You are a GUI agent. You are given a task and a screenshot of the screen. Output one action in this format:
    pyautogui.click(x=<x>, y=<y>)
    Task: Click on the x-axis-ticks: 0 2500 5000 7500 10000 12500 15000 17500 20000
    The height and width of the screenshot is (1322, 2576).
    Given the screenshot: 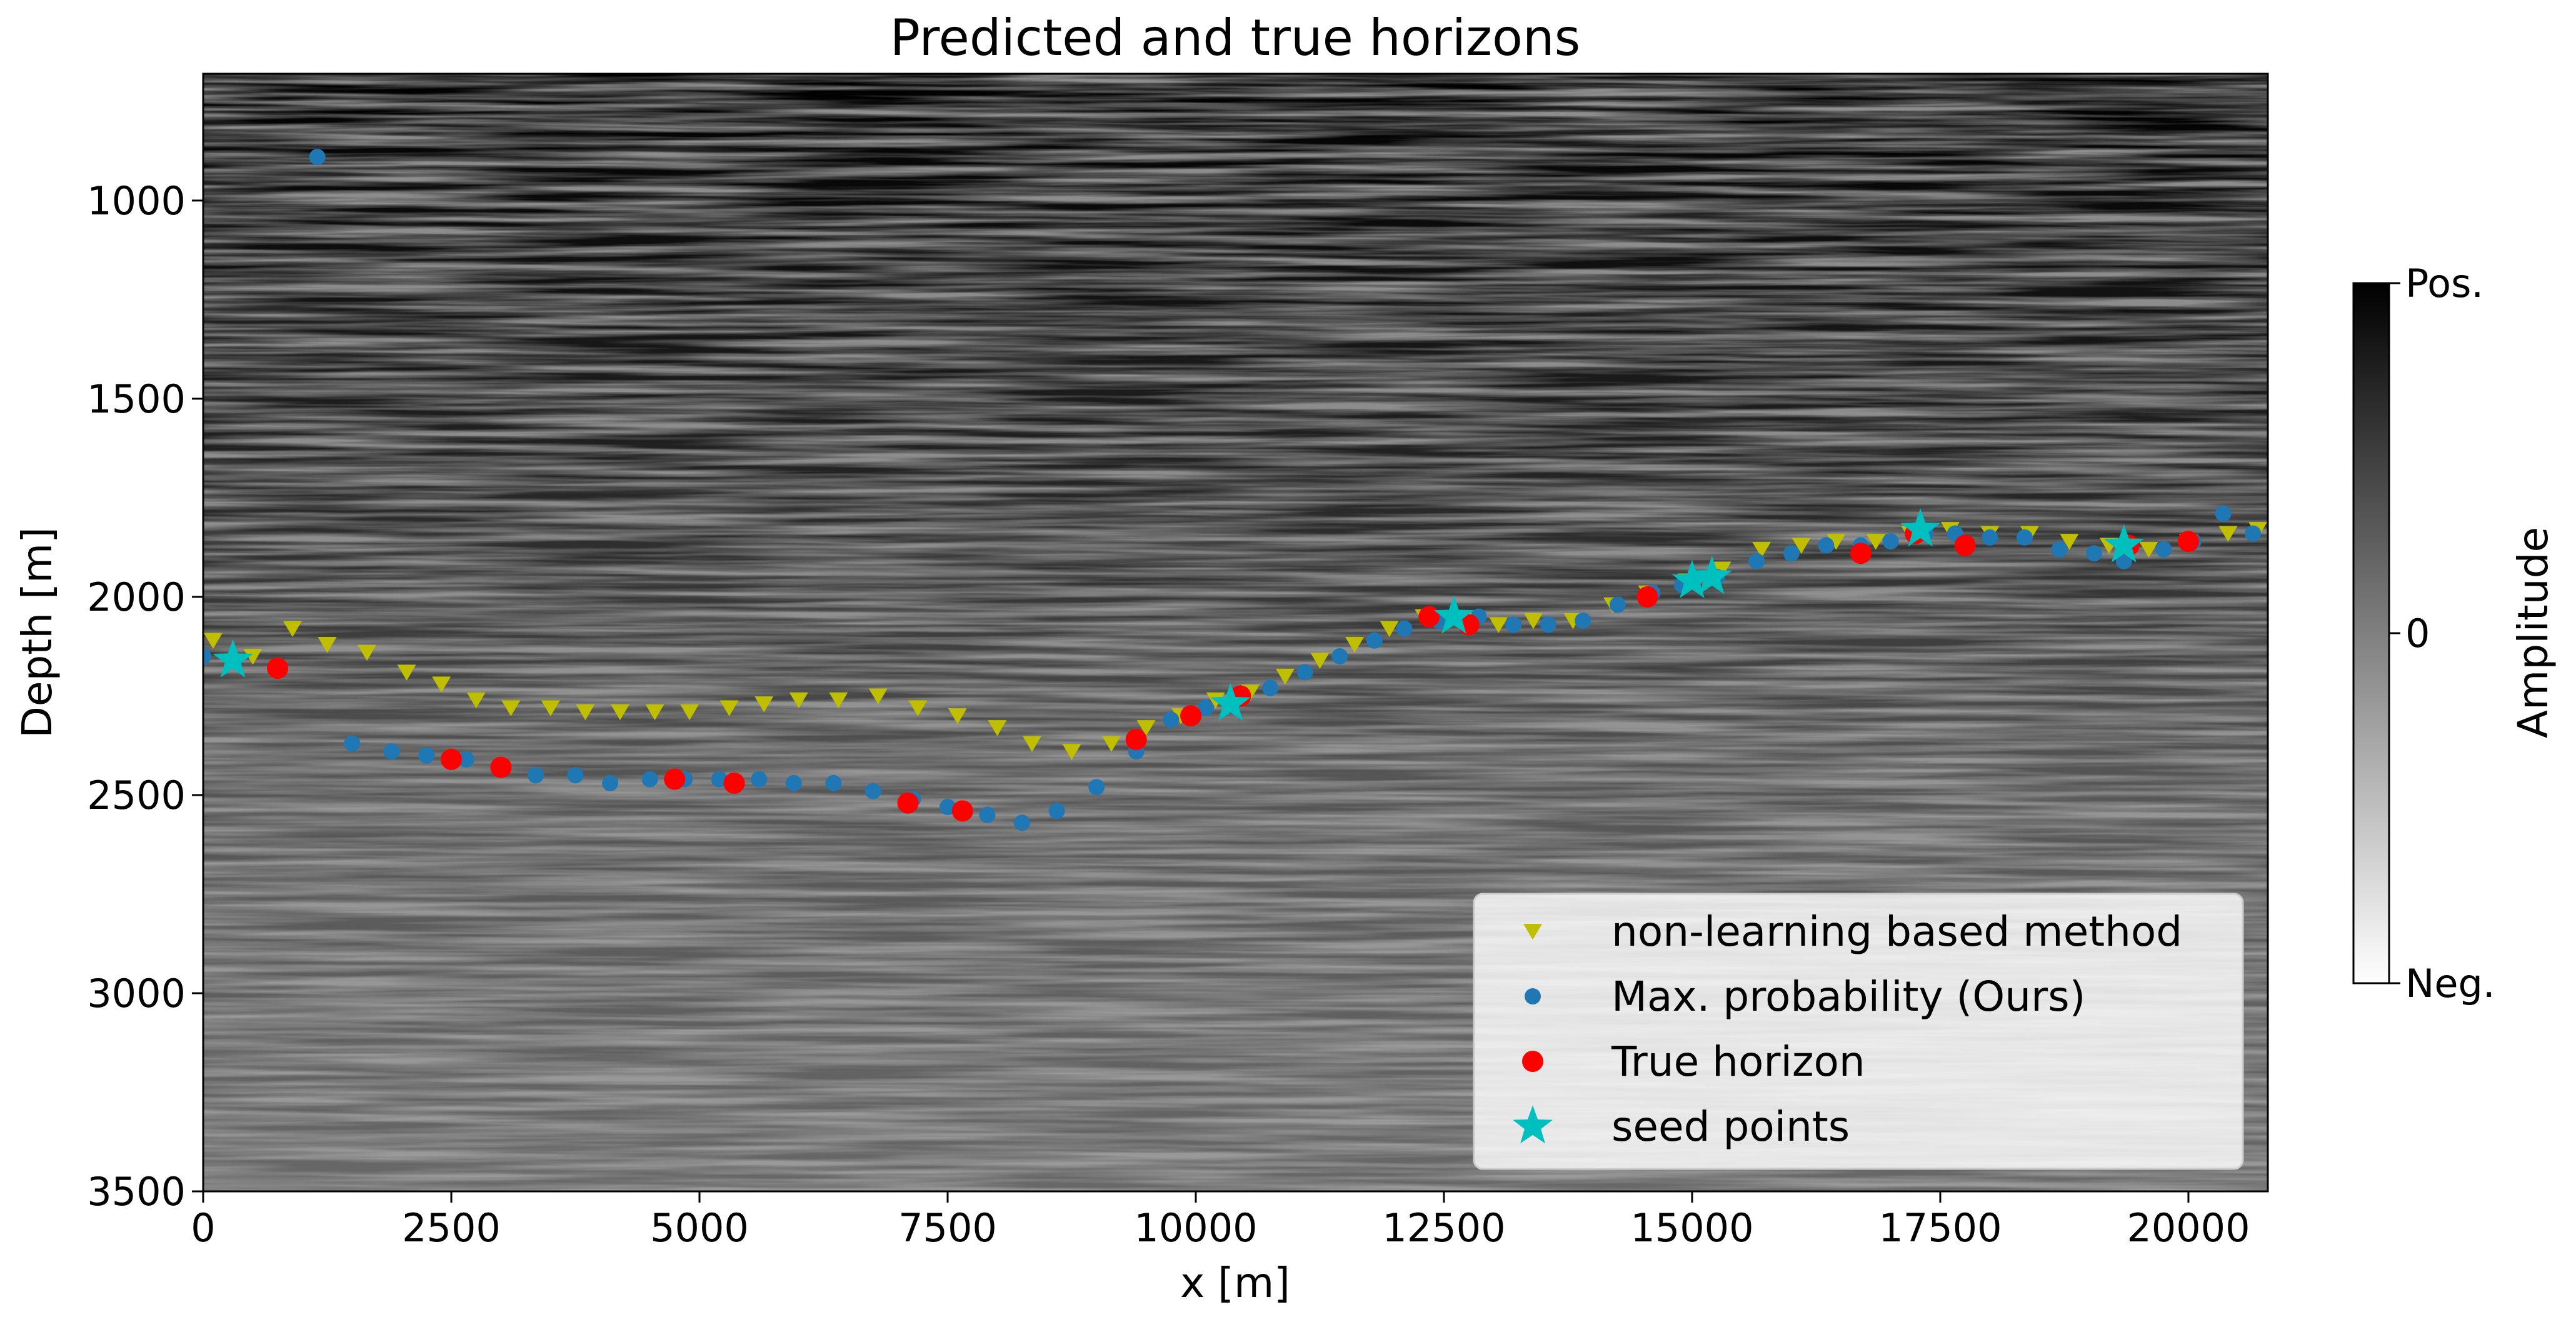 What is the action you would take?
    pyautogui.click(x=1220, y=1221)
    